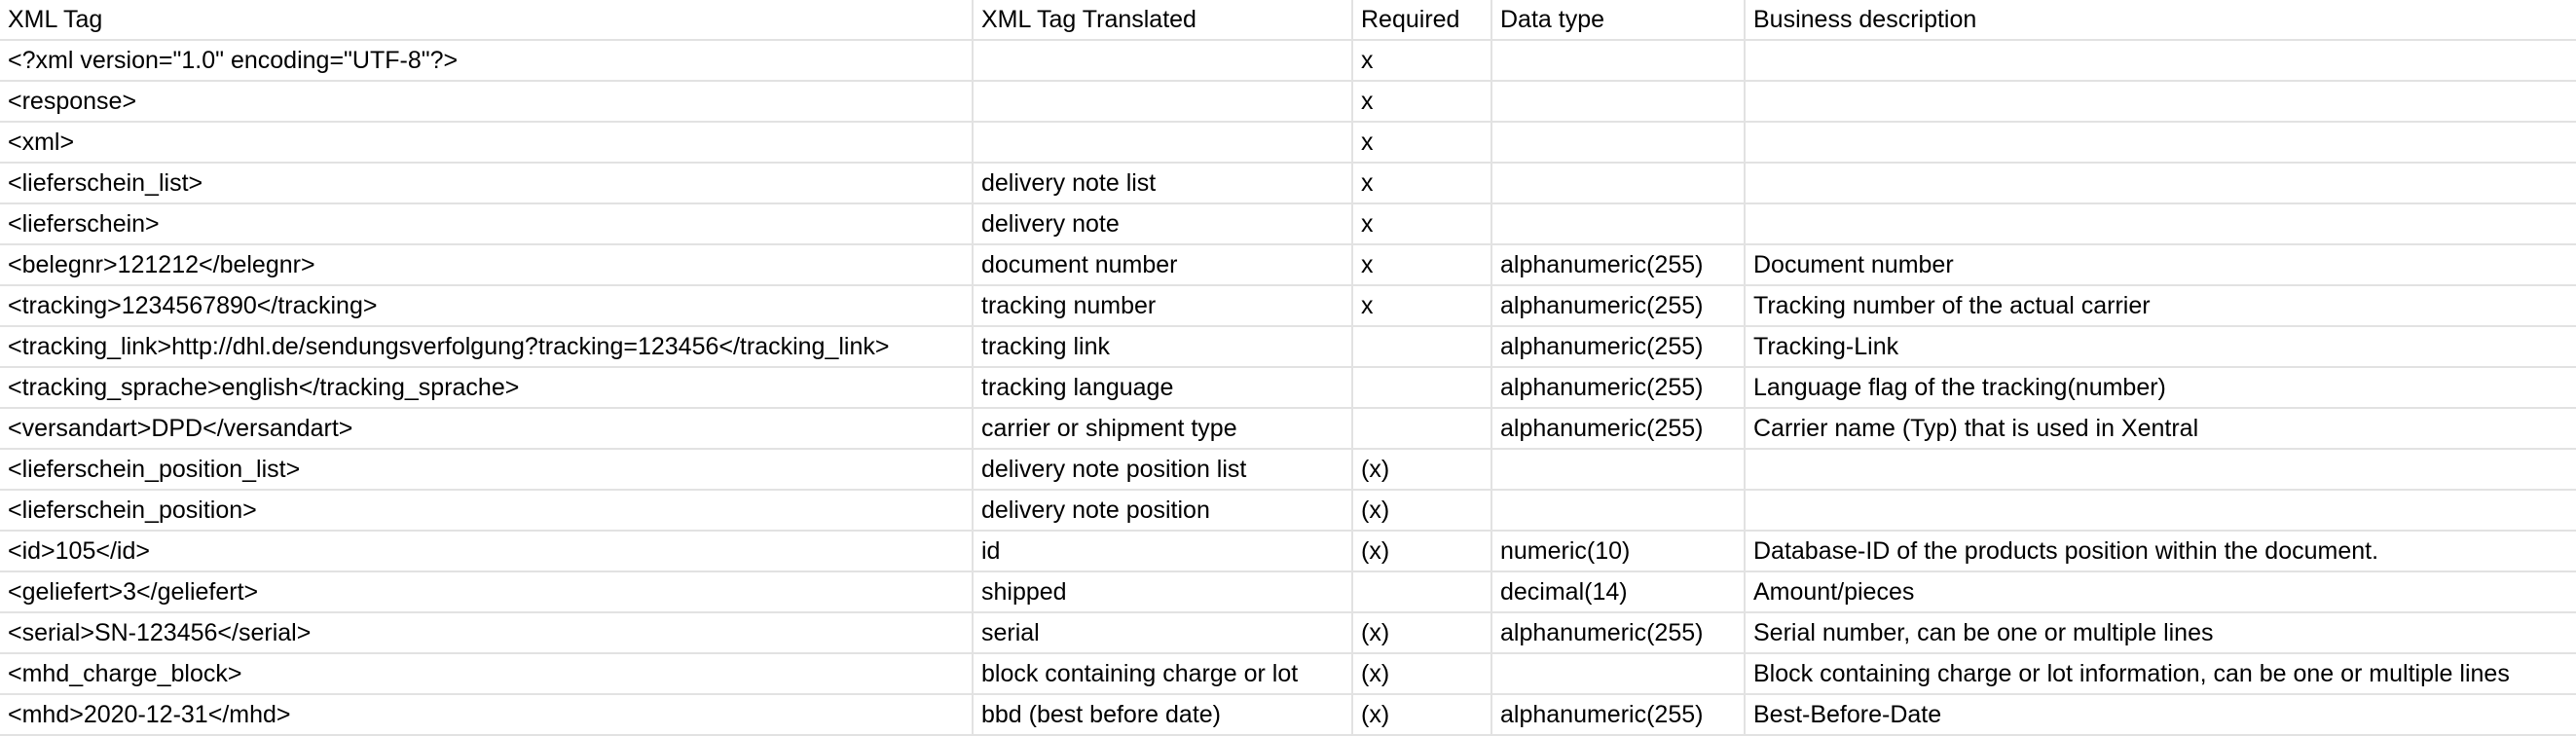 The height and width of the screenshot is (736, 2576). Describe the element at coordinates (487, 633) in the screenshot. I see `cell-xml-tag: <serial>SN-123456</serial>` at that location.